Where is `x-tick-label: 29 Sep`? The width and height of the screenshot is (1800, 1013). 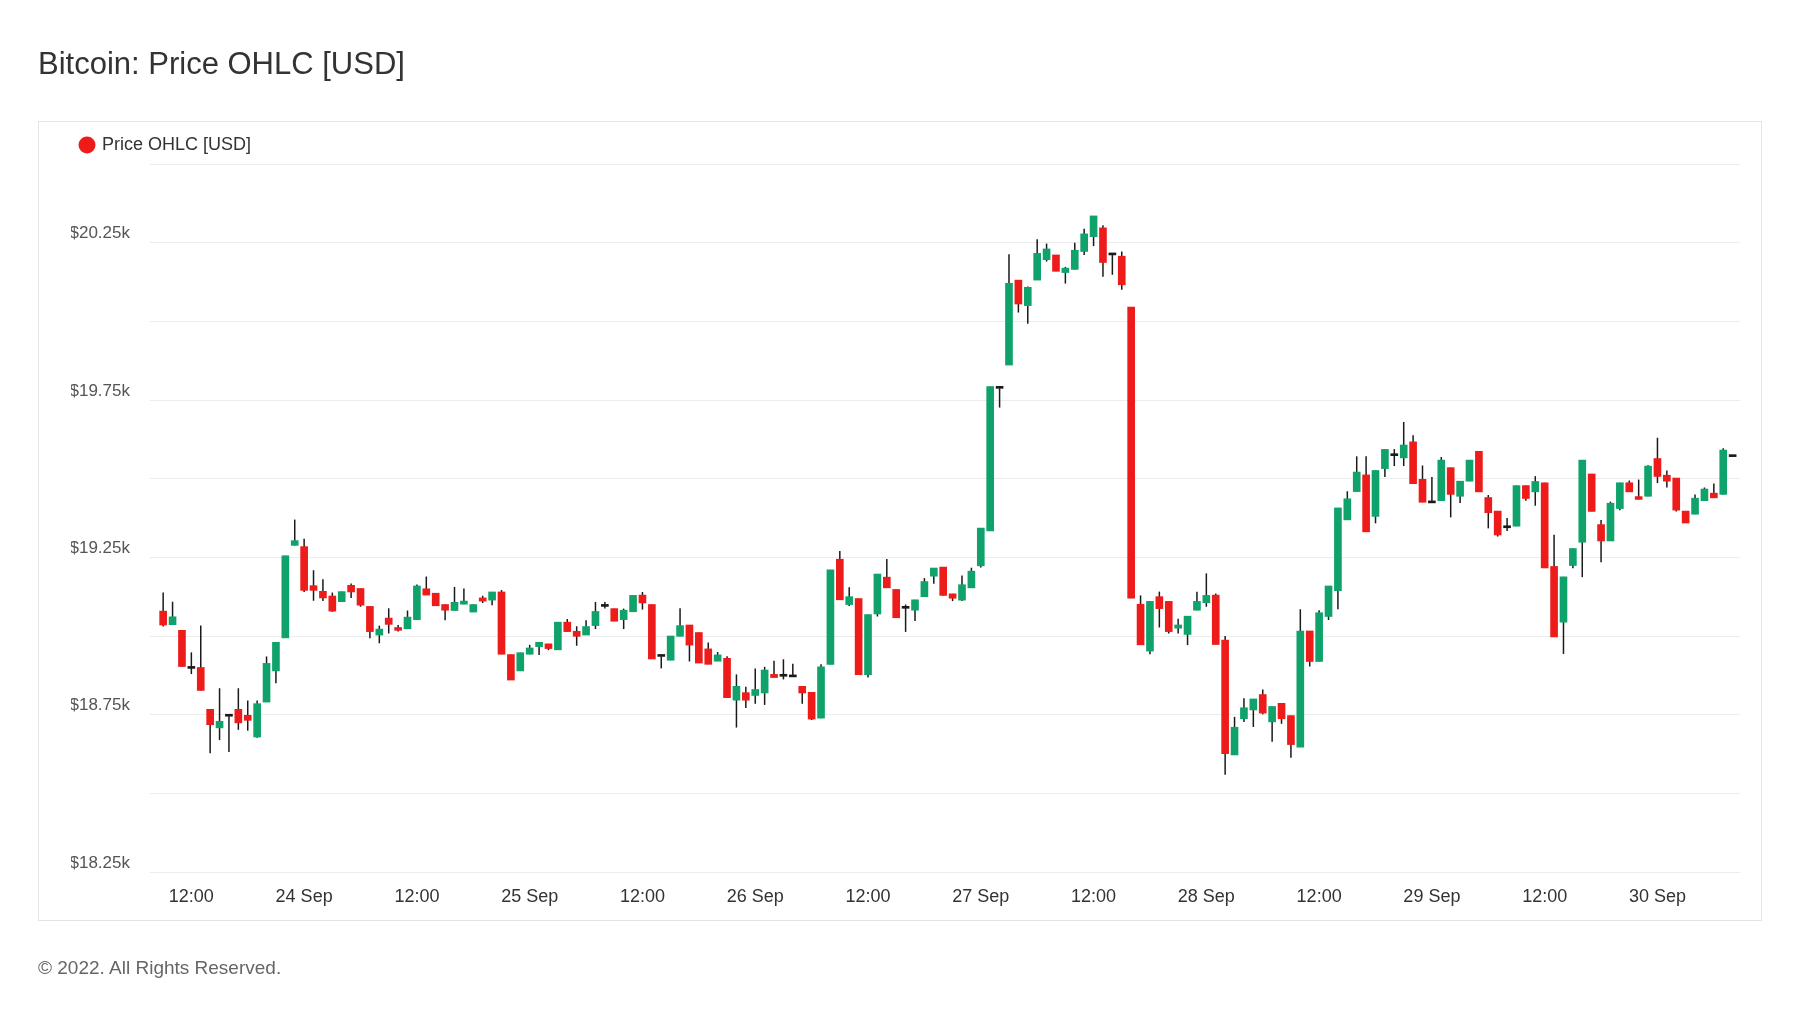
x-tick-label: 29 Sep is located at coordinates (1432, 895).